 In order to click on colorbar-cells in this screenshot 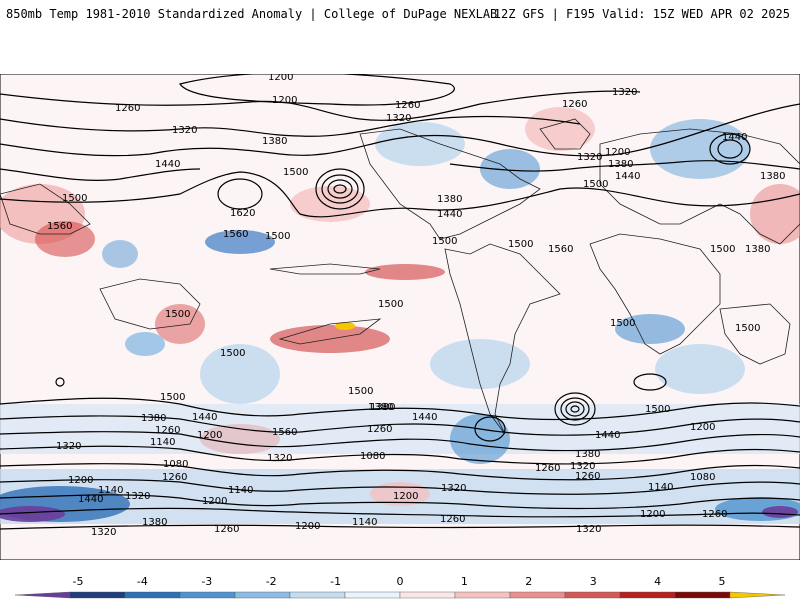, I will do `click(400, 595)`.